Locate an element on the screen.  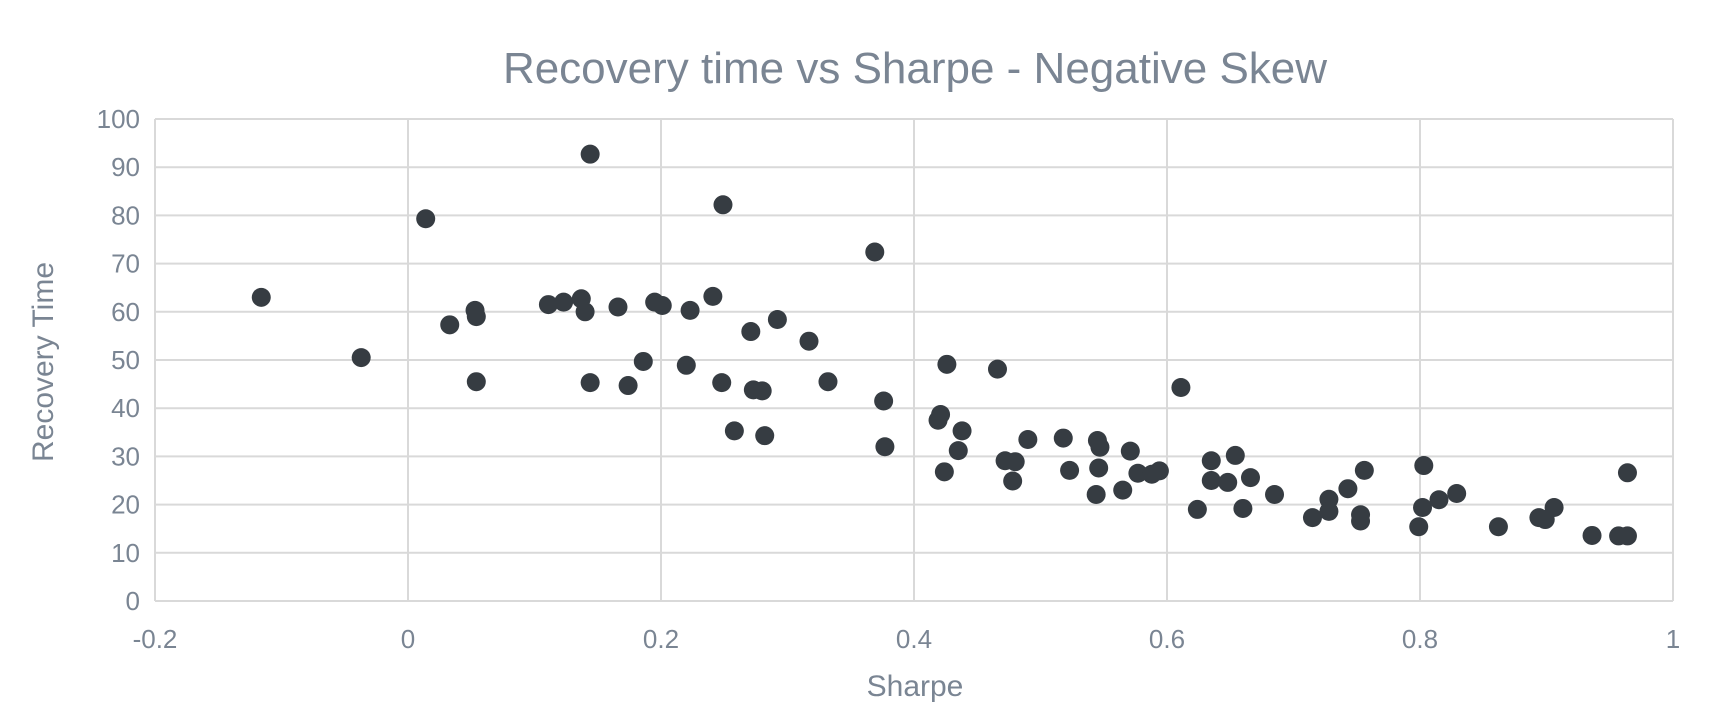
x-tick-label: 0.6 is located at coordinates (1167, 639).